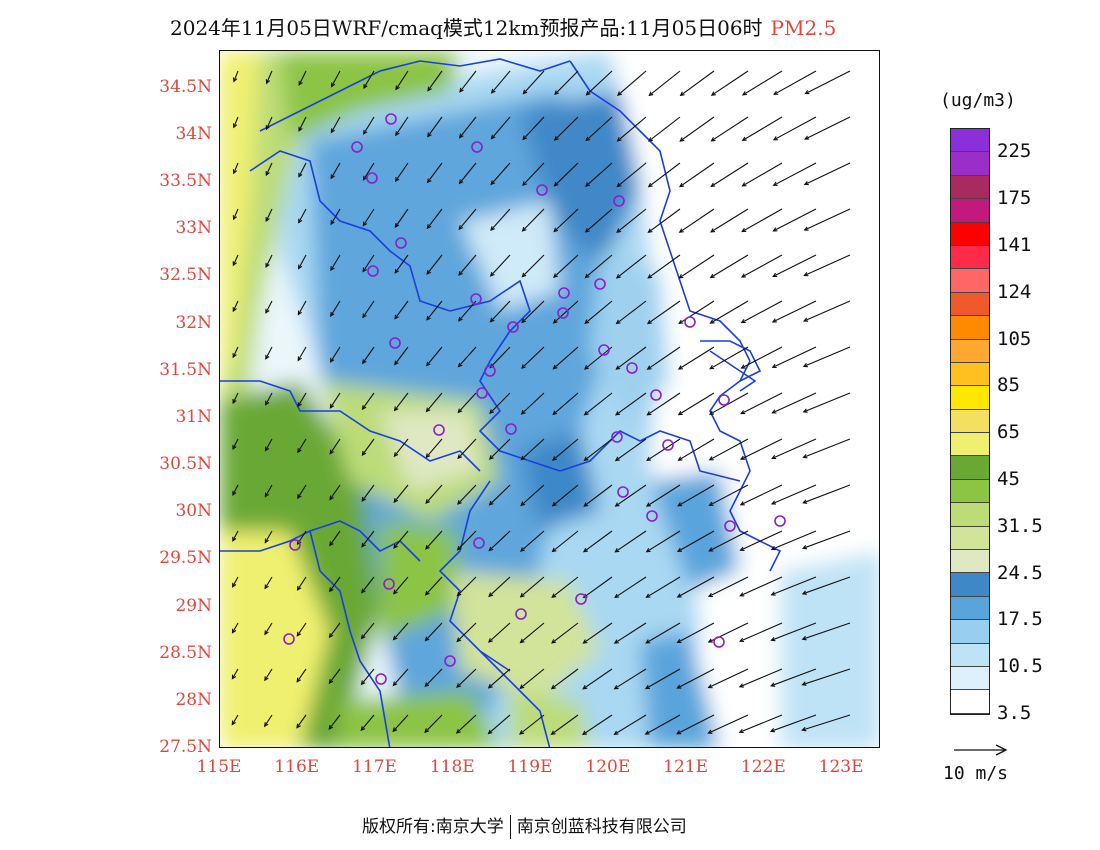  I want to click on legend-swatch, so click(970, 164).